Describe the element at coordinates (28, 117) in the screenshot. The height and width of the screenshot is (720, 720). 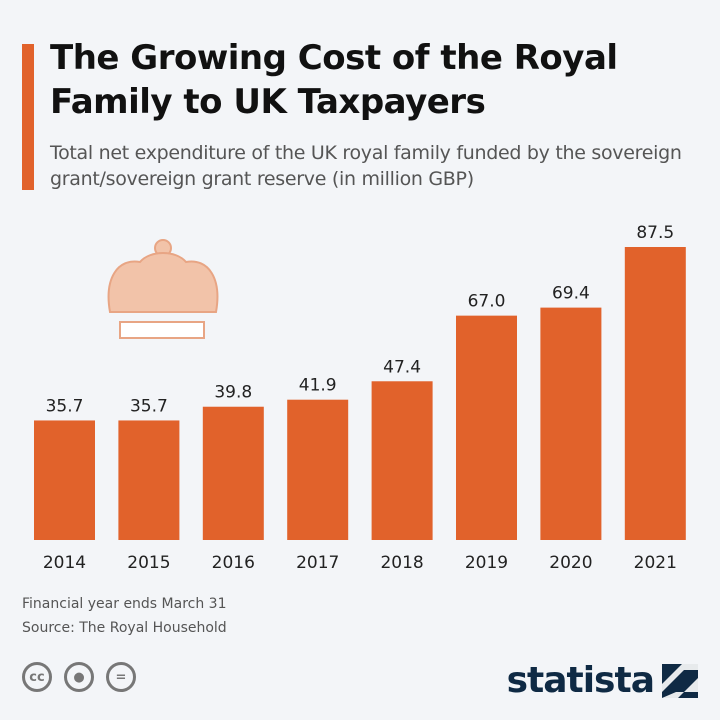
I see `title-accent-bar` at that location.